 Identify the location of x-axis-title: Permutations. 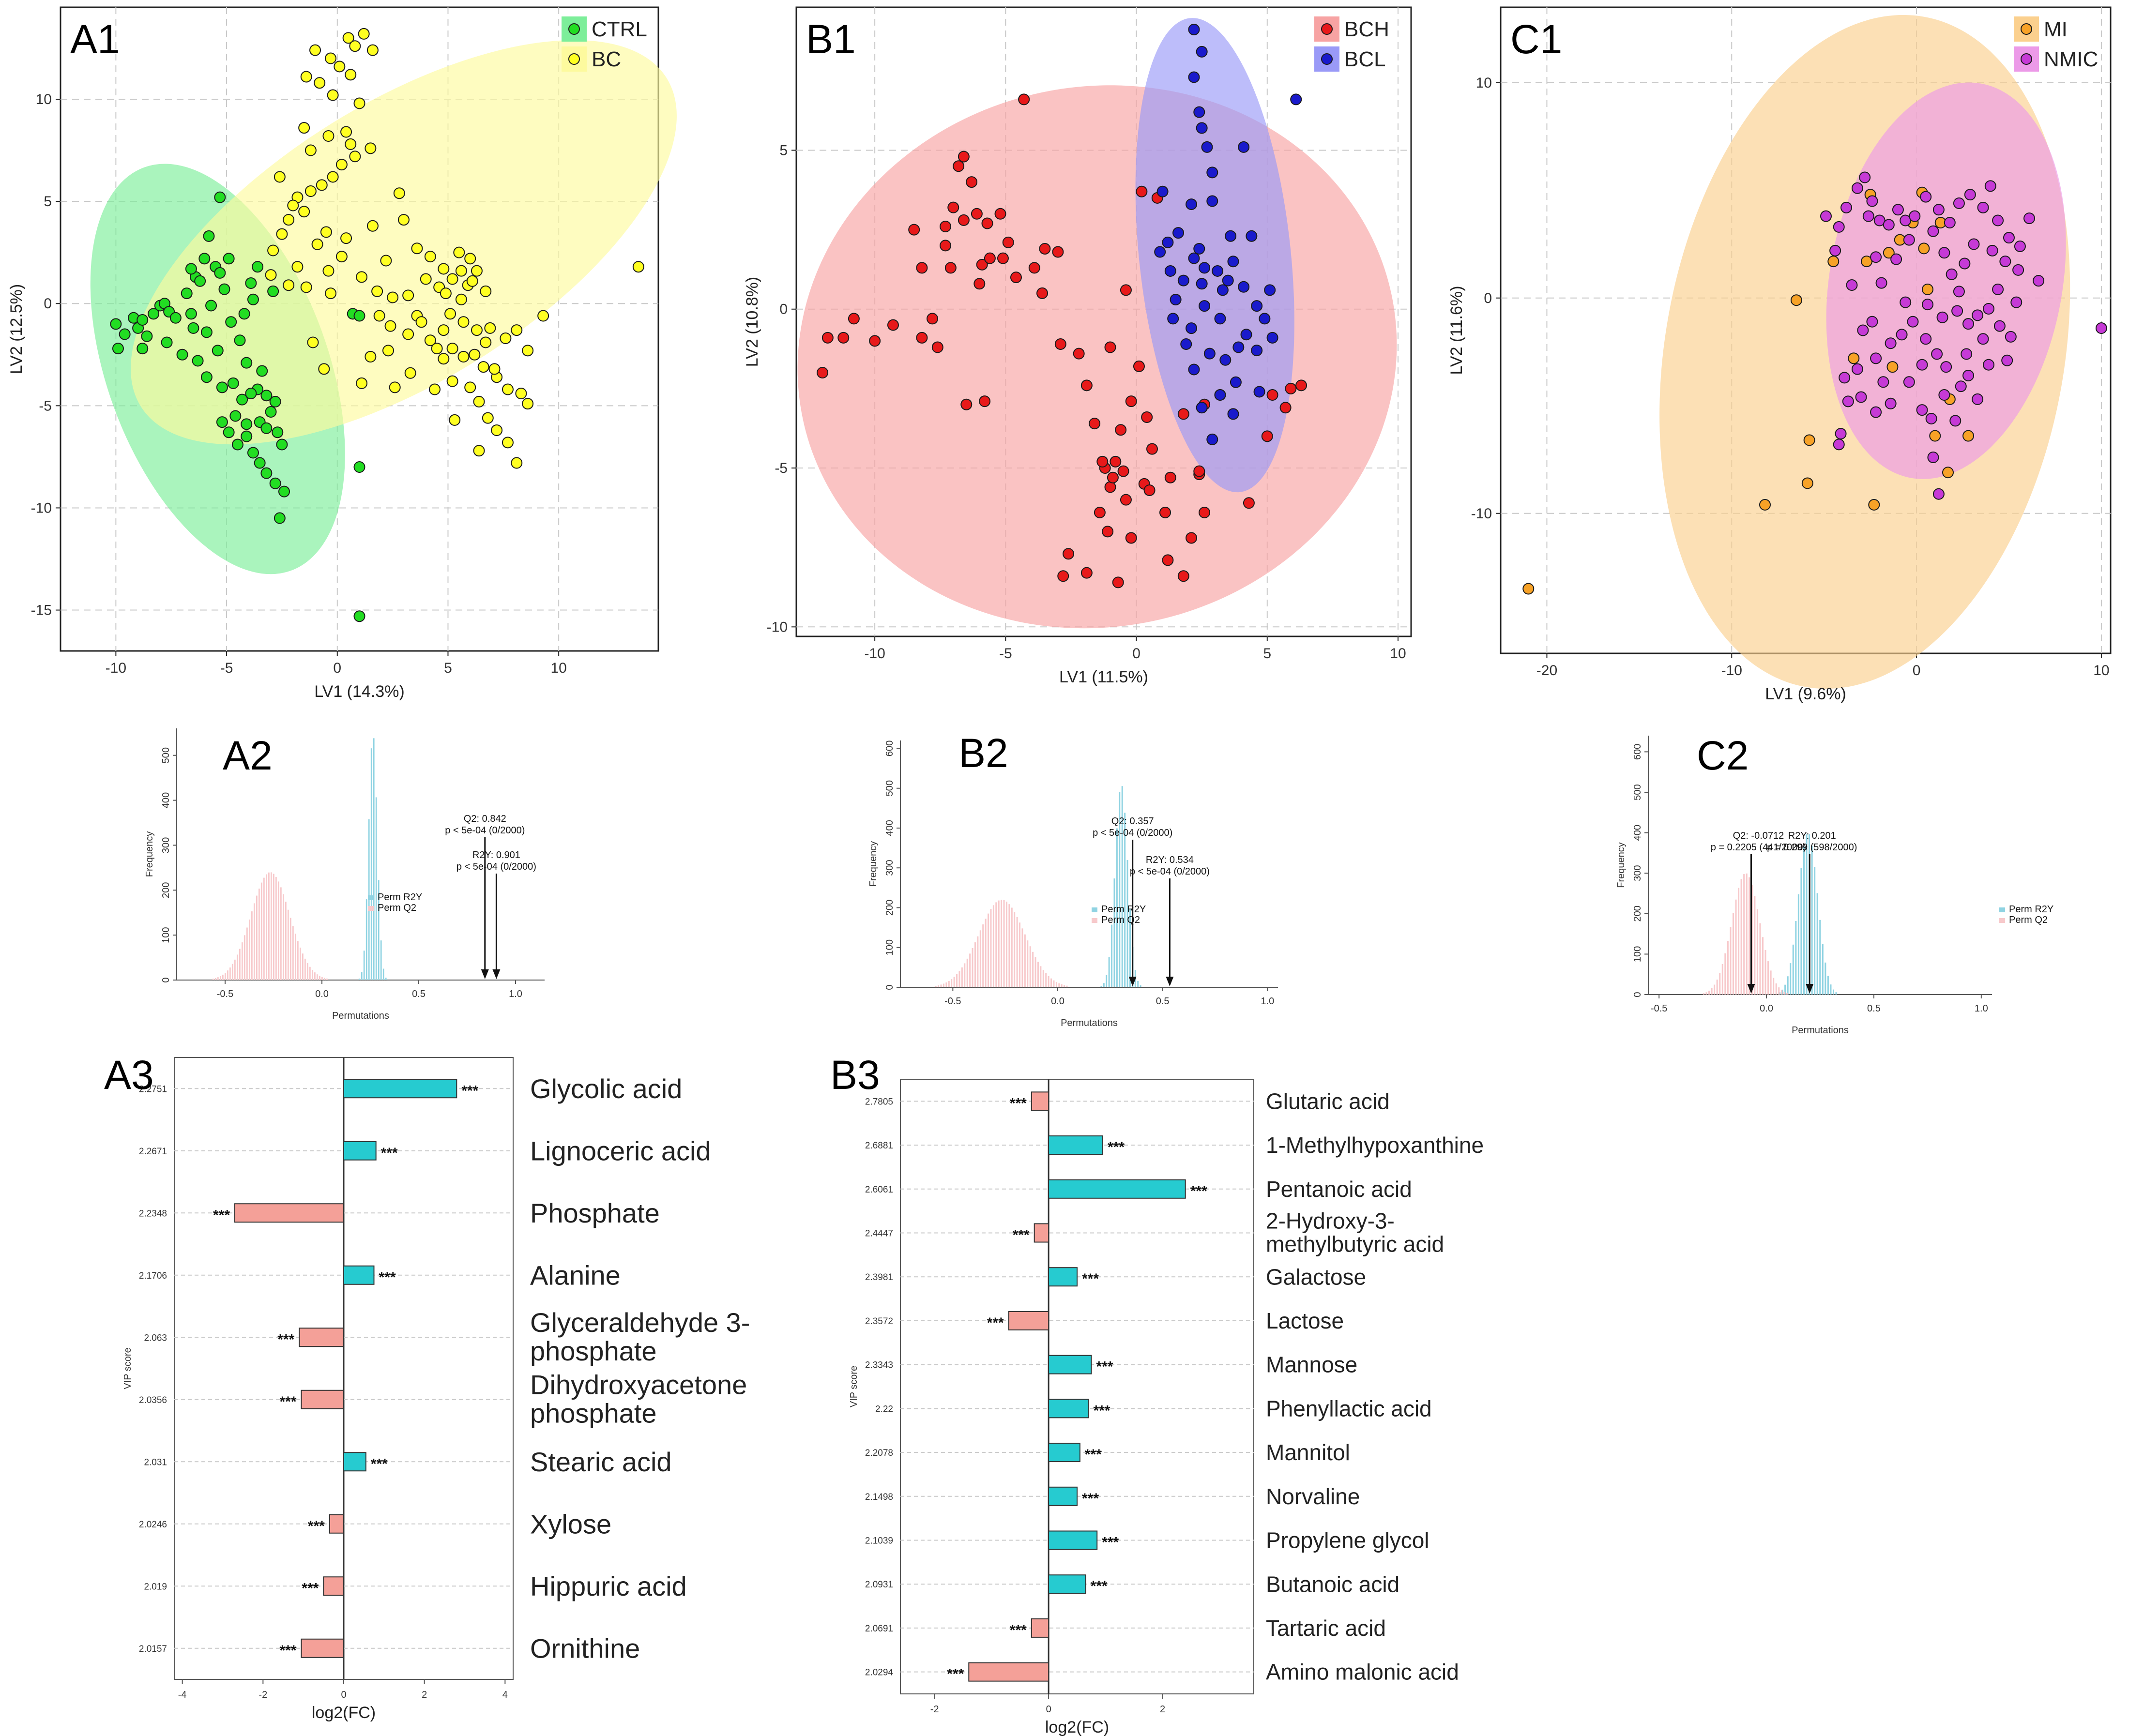
(360, 1016).